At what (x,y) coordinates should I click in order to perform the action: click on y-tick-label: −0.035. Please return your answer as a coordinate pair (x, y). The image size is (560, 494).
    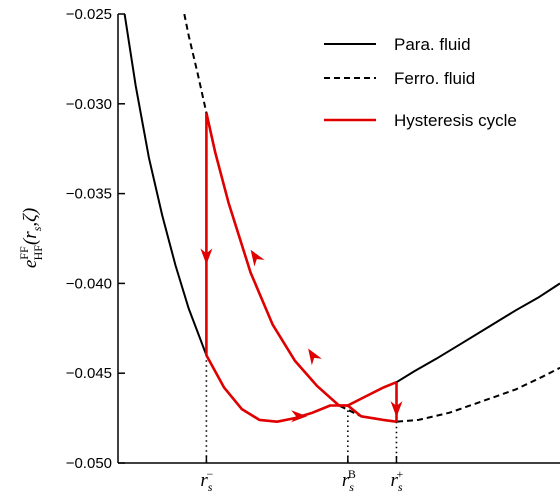
    Looking at the image, I should click on (89, 194).